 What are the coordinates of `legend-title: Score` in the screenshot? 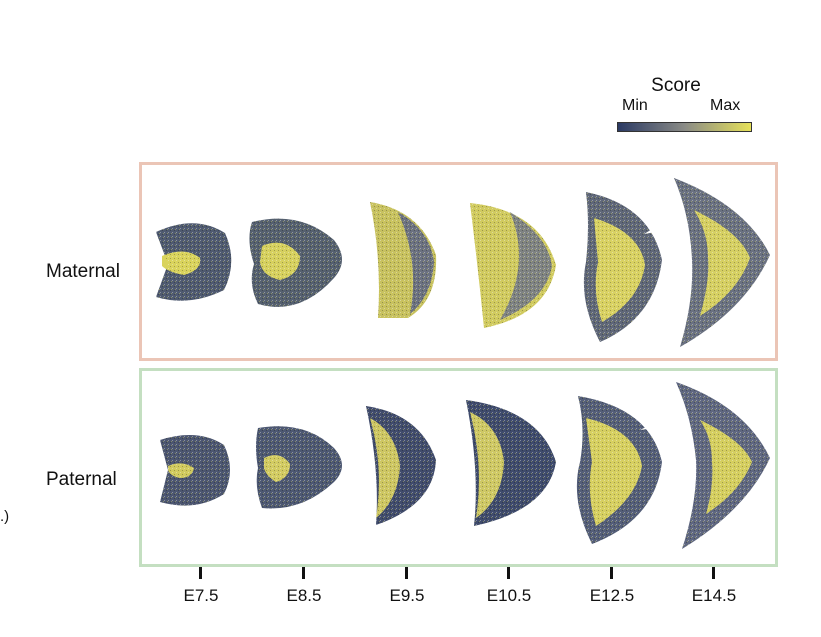 It's located at (676, 85).